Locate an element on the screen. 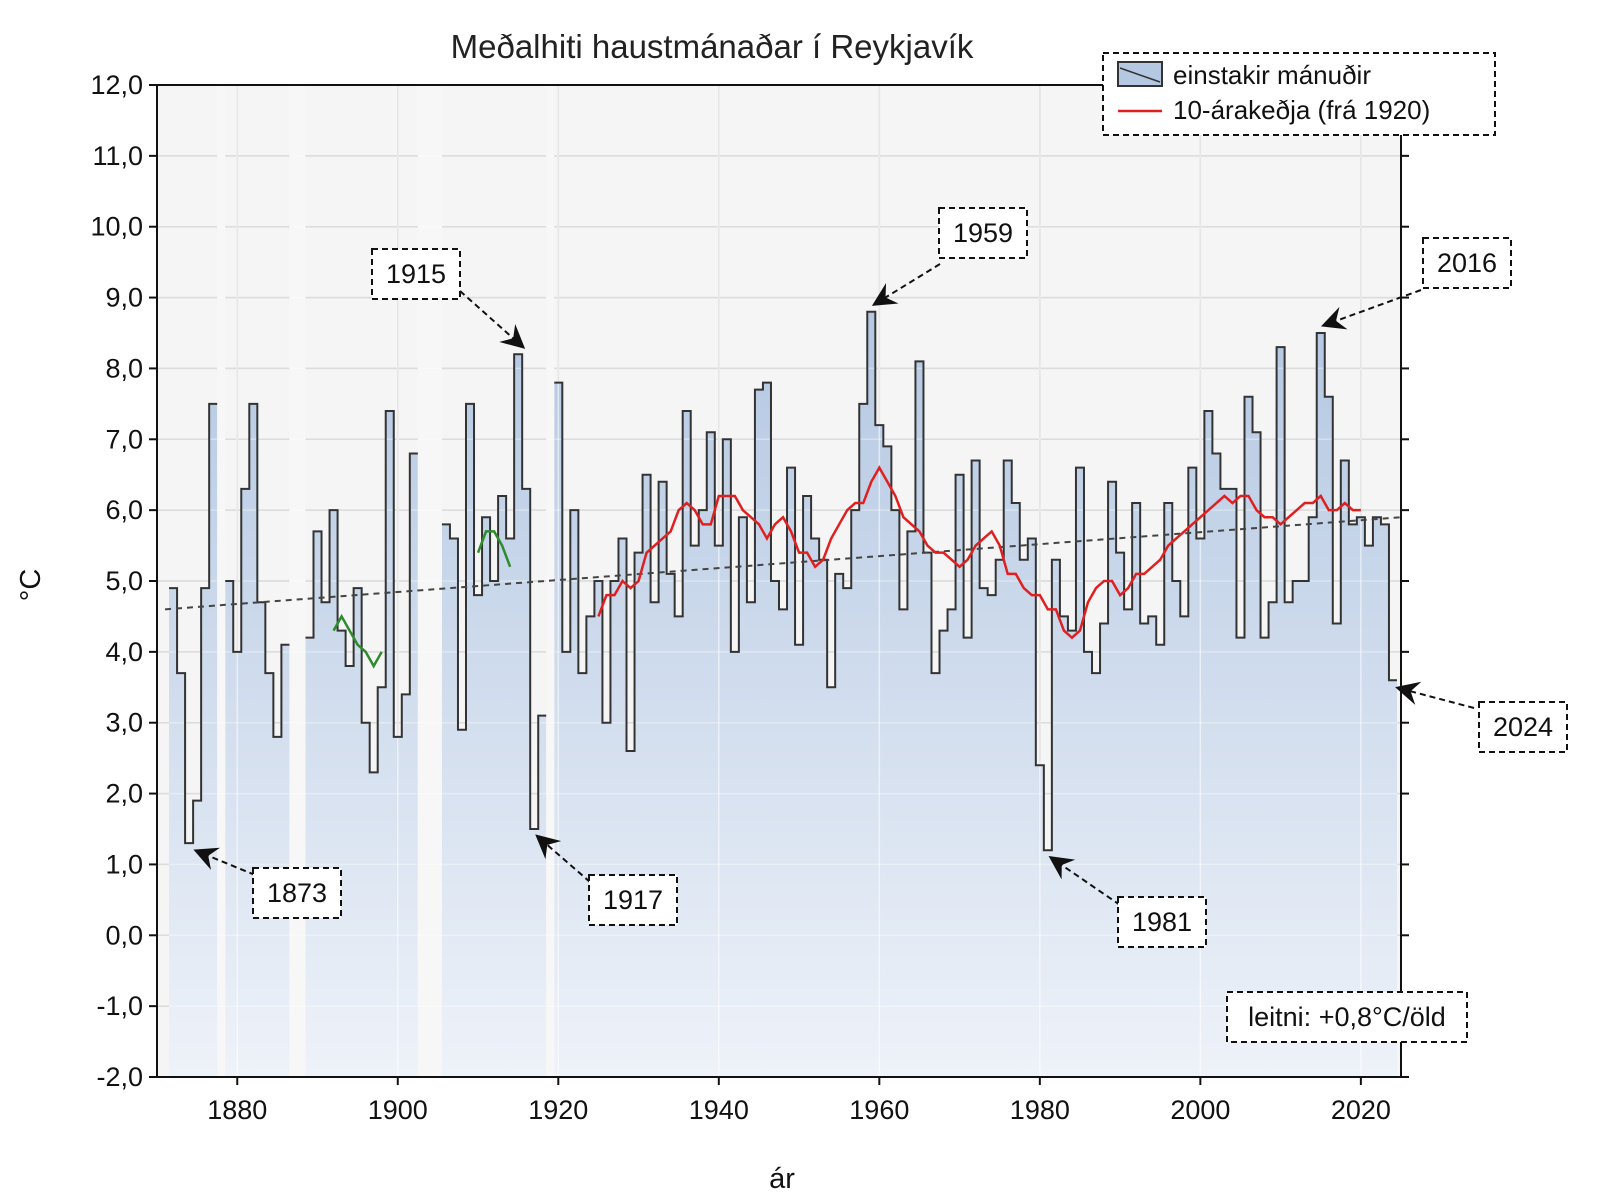 This screenshot has width=1600, height=1200. bar-1958 is located at coordinates (863, 740).